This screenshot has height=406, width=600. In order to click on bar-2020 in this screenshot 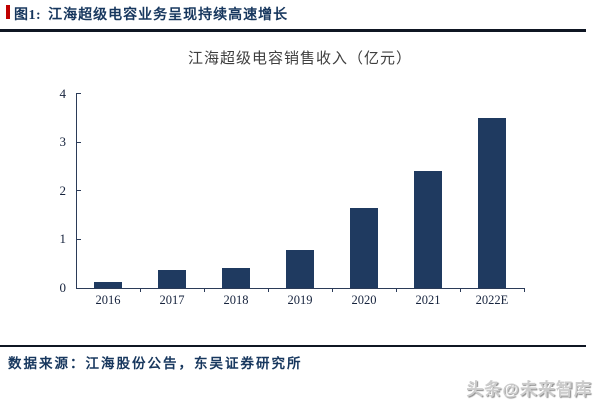, I will do `click(364, 247)`.